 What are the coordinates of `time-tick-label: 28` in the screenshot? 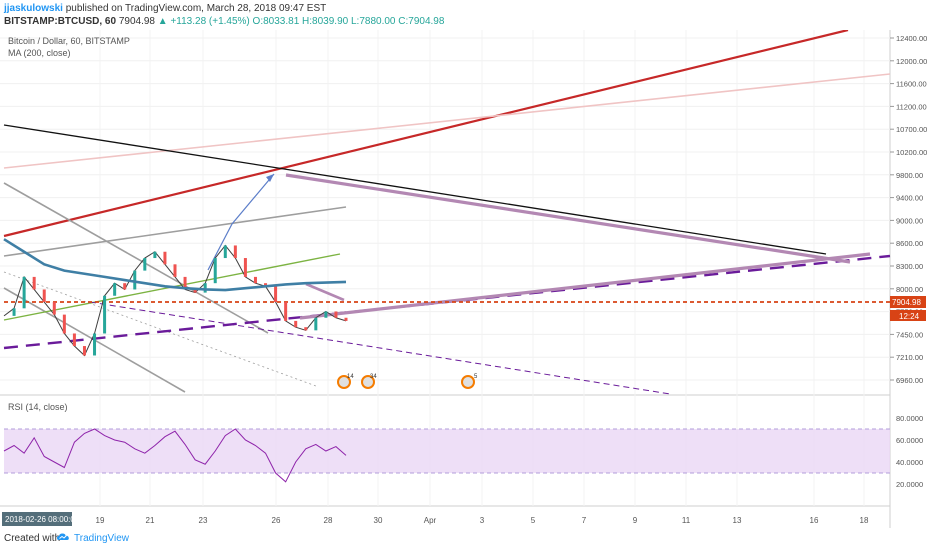 It's located at (328, 520).